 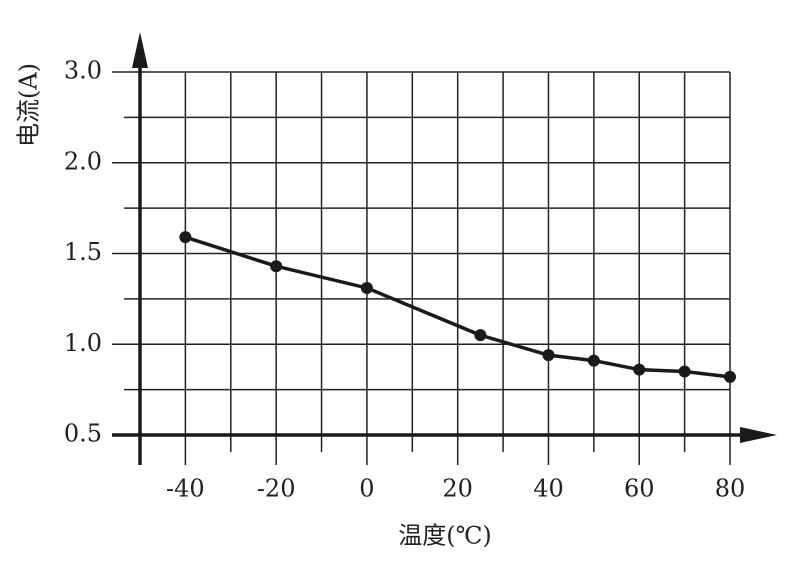 What do you see at coordinates (83, 252) in the screenshot?
I see `y-tick-label: 1.5` at bounding box center [83, 252].